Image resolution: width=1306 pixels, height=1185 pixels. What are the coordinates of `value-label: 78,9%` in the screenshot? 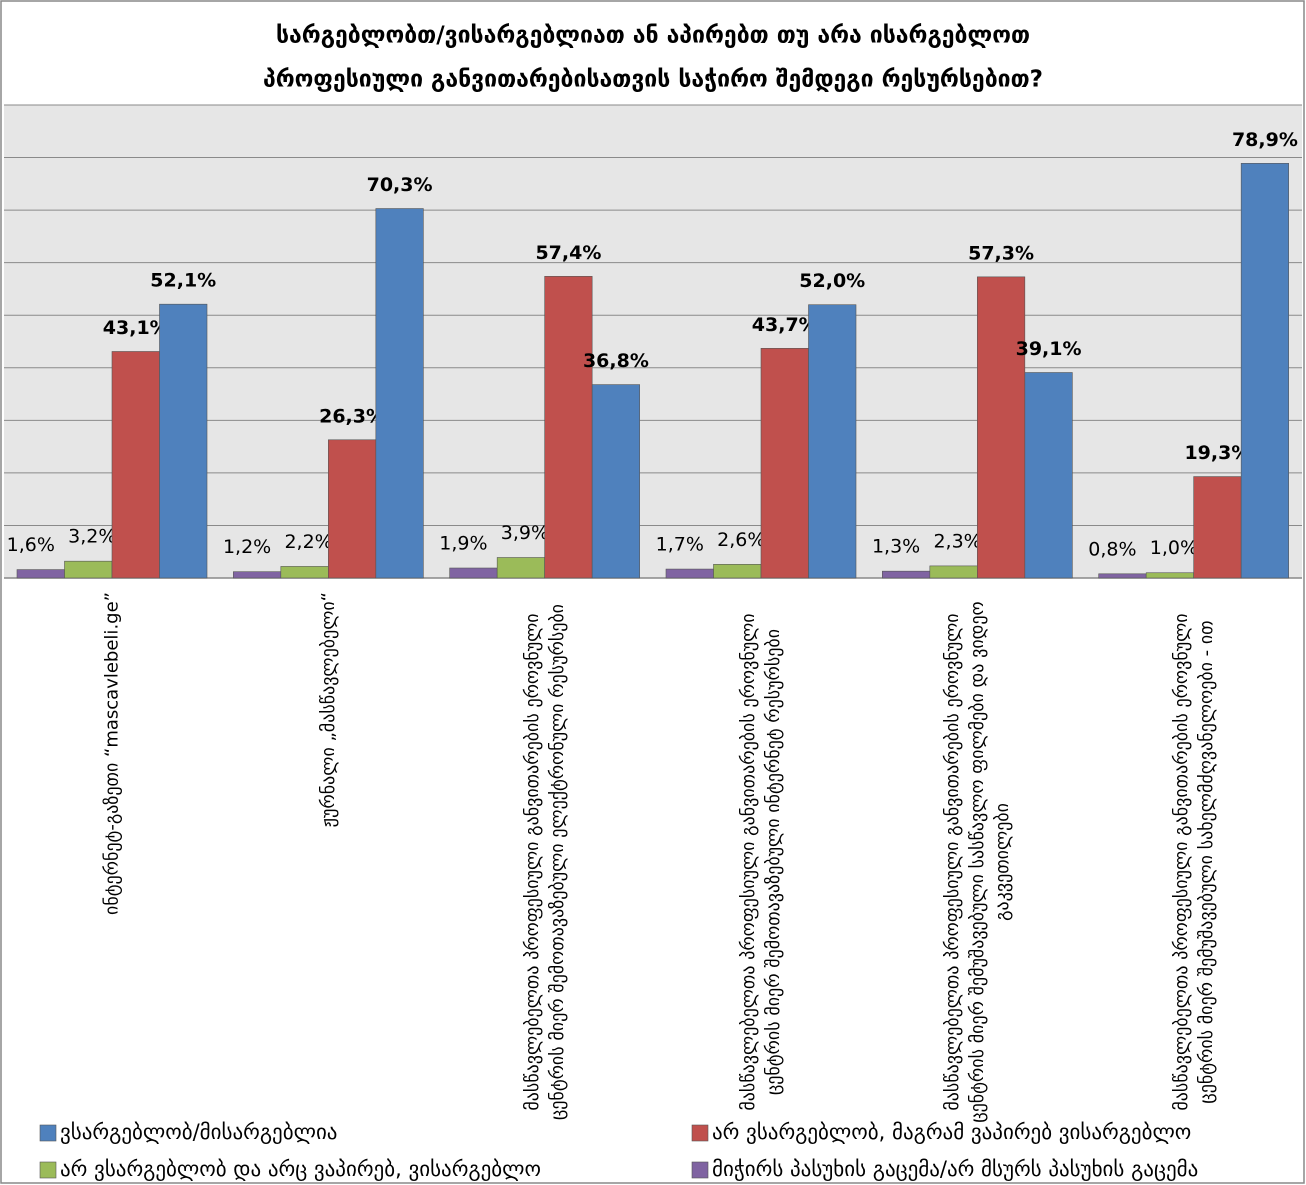 It's located at (1265, 140).